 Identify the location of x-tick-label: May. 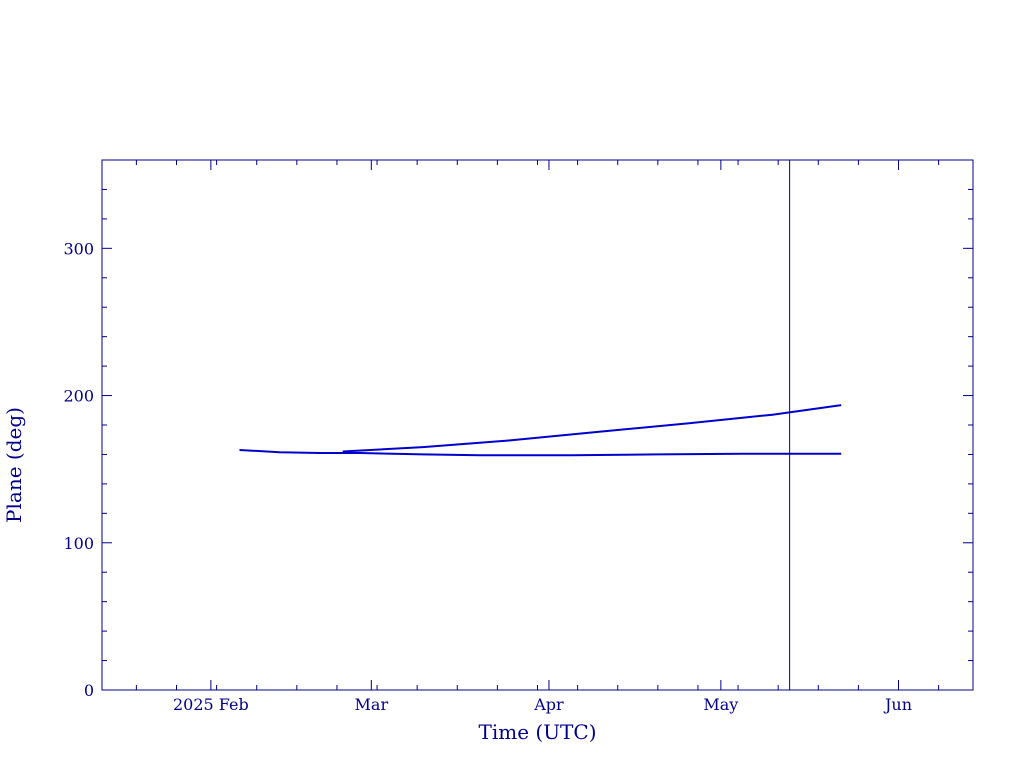
(720, 704).